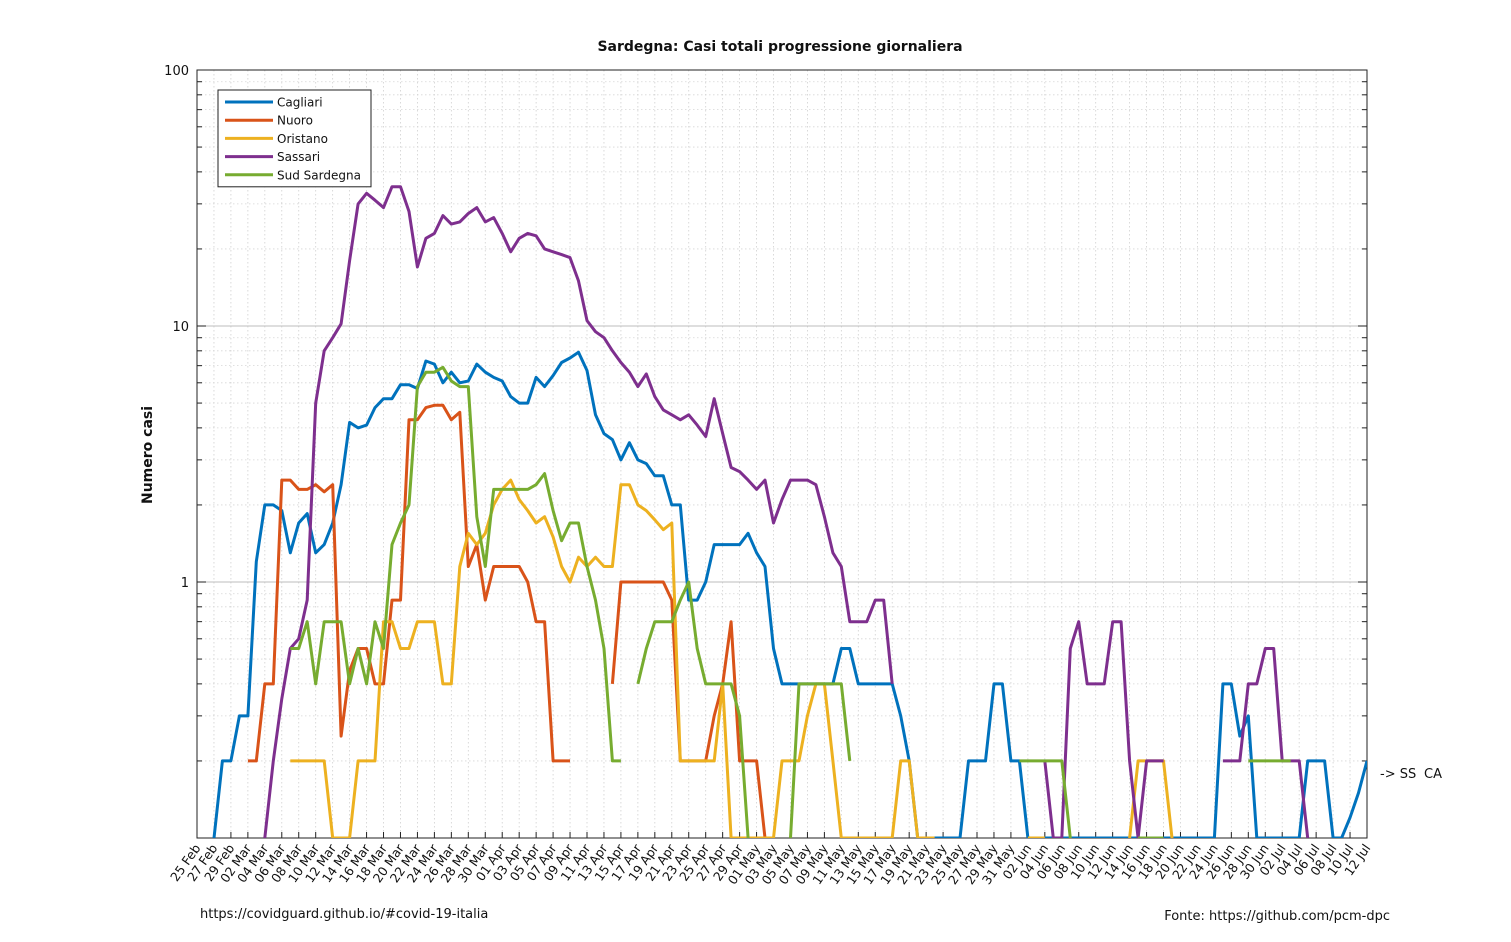  Describe the element at coordinates (176, 71) in the screenshot. I see `y-tick-label: 100` at that location.